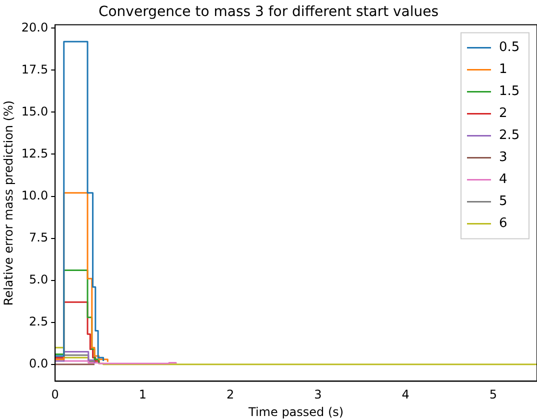 Image resolution: width=537 pixels, height=420 pixels. I want to click on x-tick-label: 4, so click(406, 395).